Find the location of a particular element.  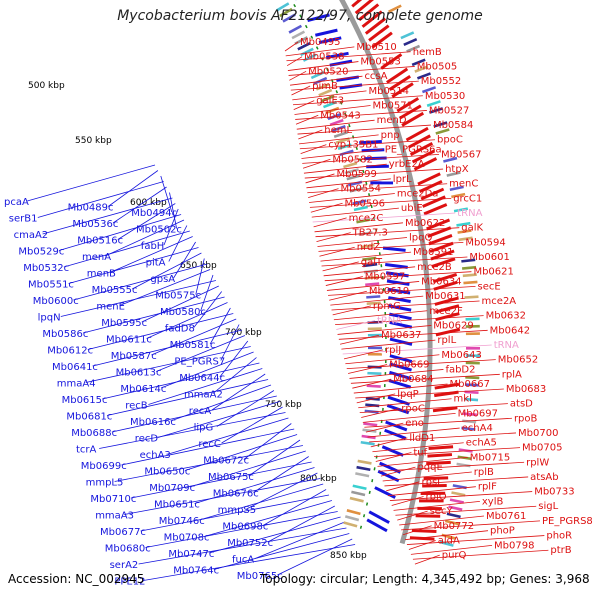

forward-gene-label: Mb0634 is located at coordinates (441, 281).